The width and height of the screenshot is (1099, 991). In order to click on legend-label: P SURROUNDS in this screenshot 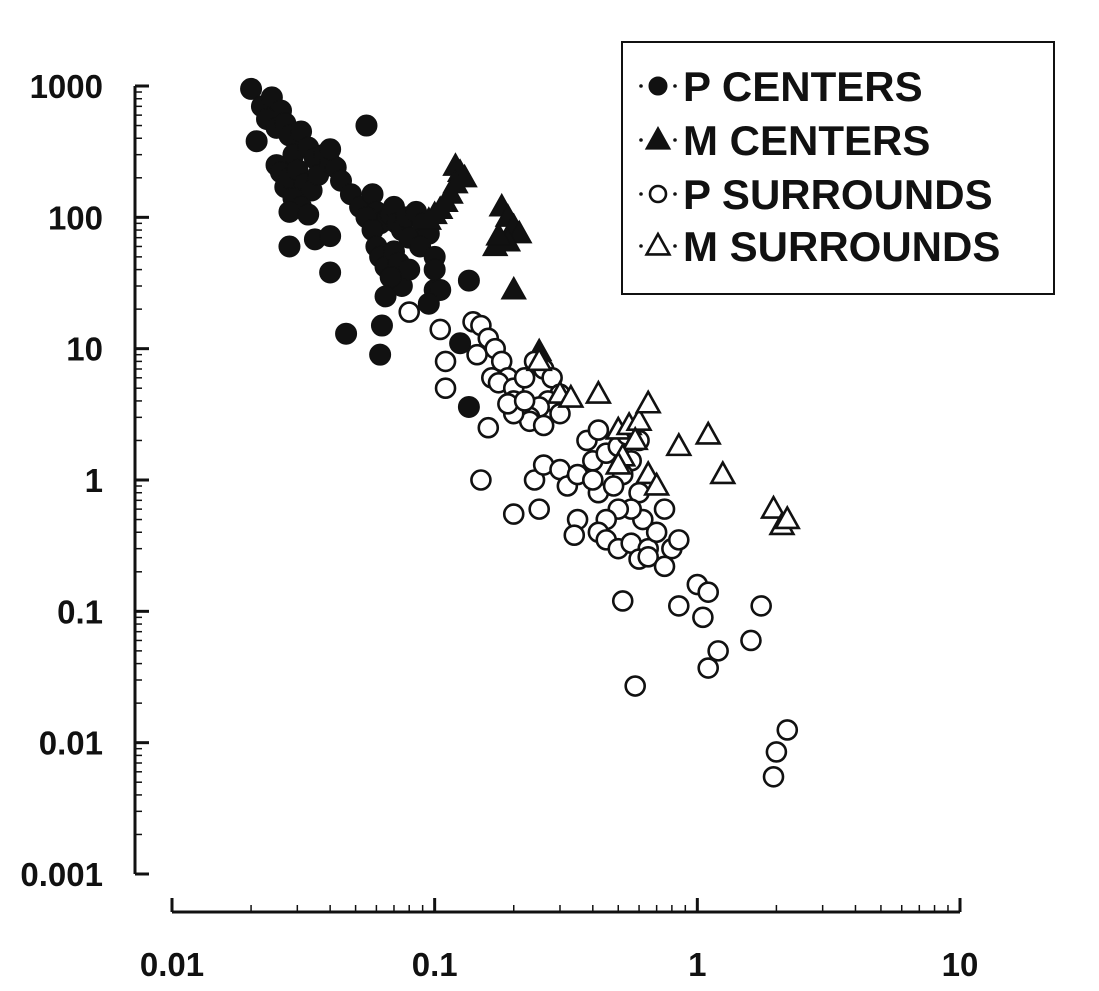, I will do `click(838, 194)`.